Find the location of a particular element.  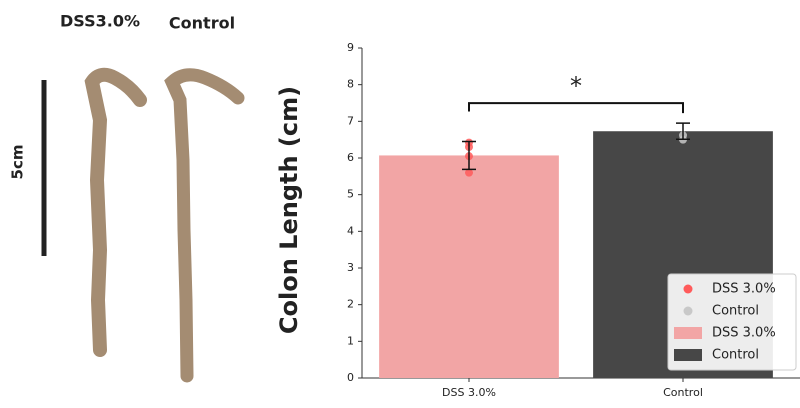

y-tick-label: 3 is located at coordinates (350, 267).